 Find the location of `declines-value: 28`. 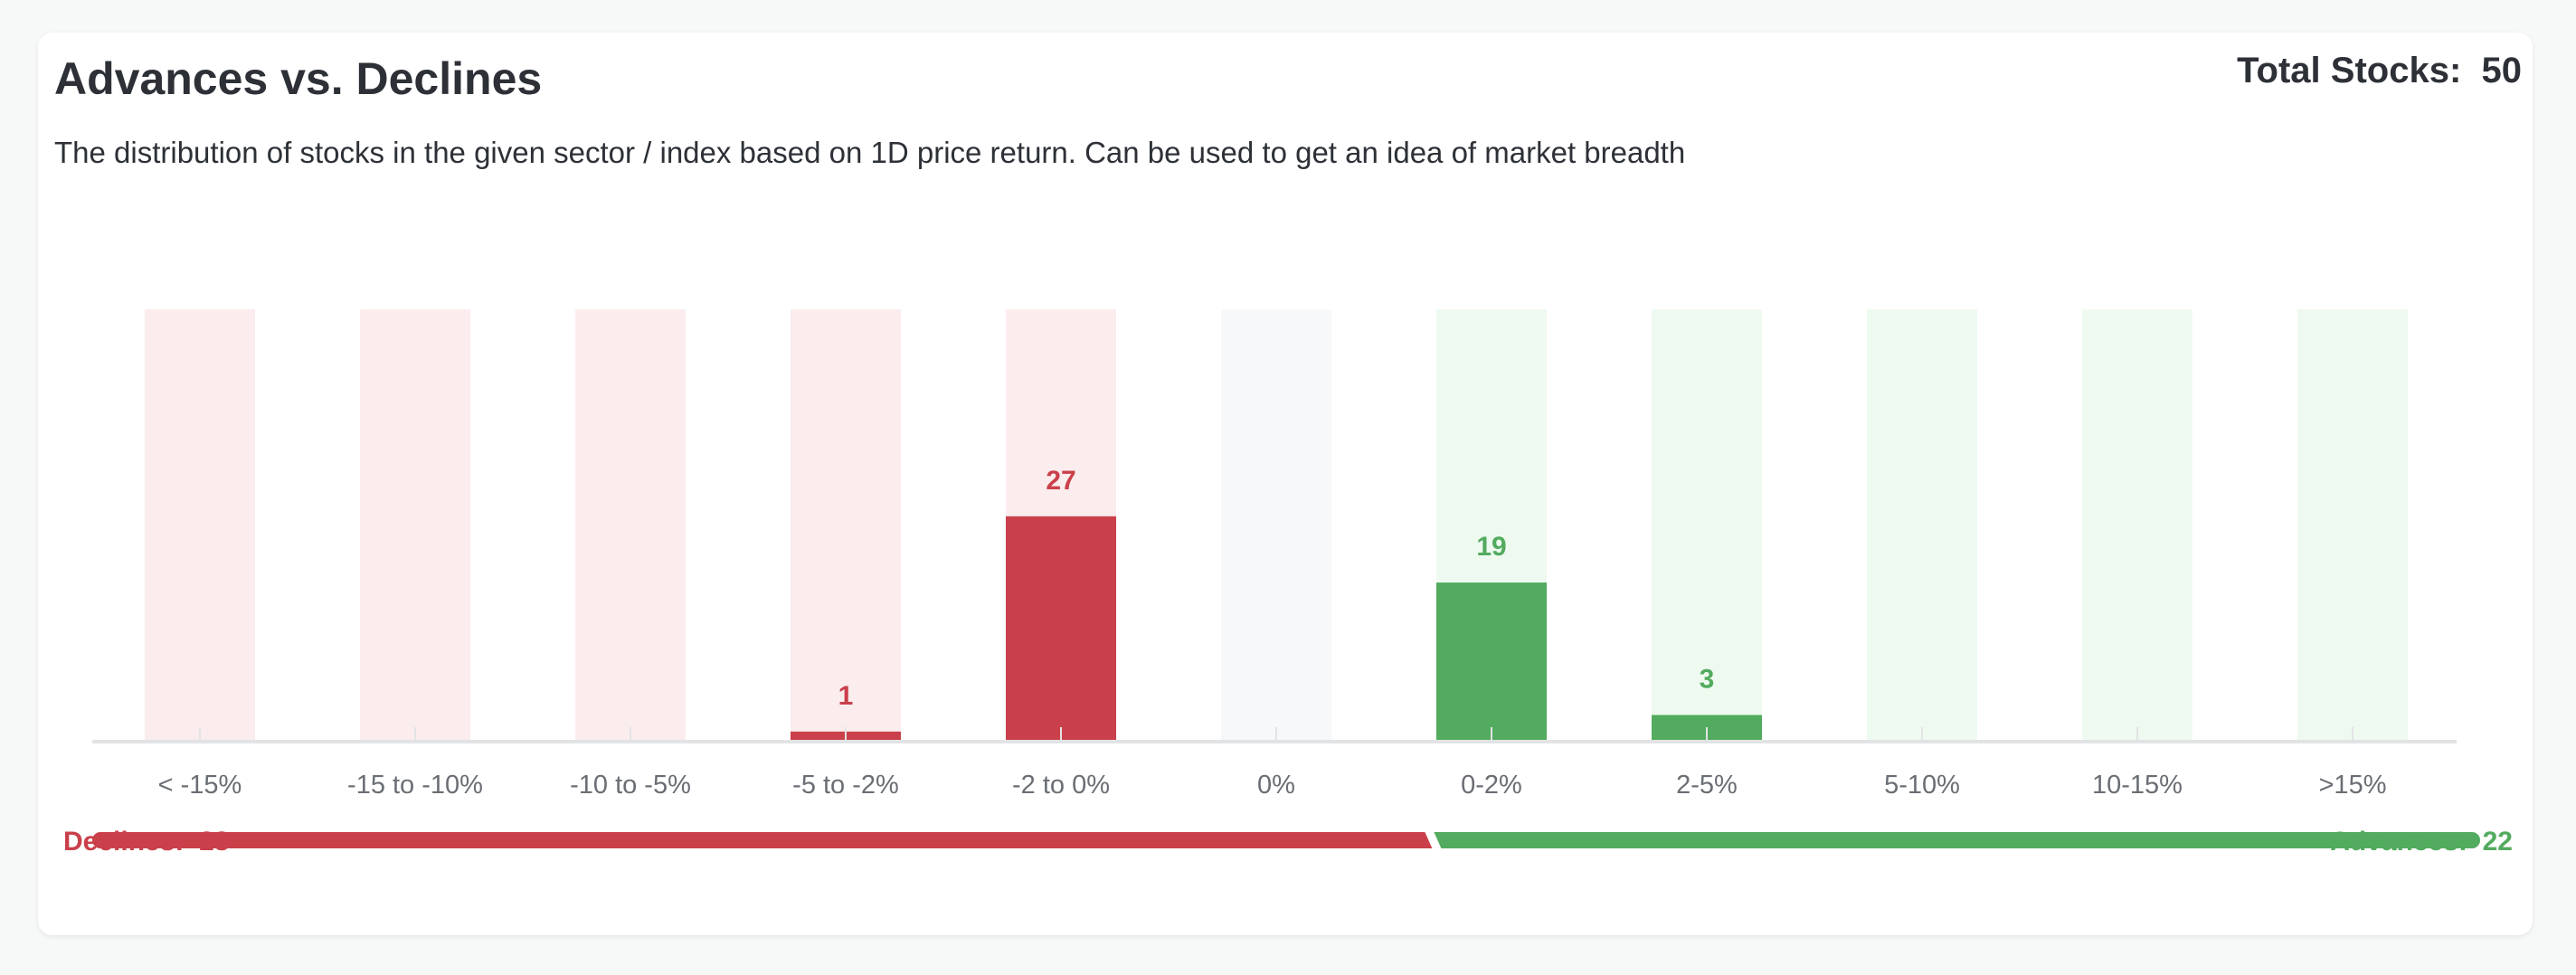

declines-value: 28 is located at coordinates (214, 842).